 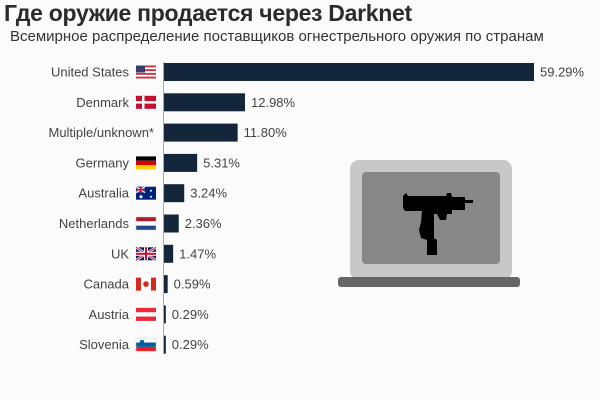 I want to click on canada-flag-icon, so click(x=146, y=284).